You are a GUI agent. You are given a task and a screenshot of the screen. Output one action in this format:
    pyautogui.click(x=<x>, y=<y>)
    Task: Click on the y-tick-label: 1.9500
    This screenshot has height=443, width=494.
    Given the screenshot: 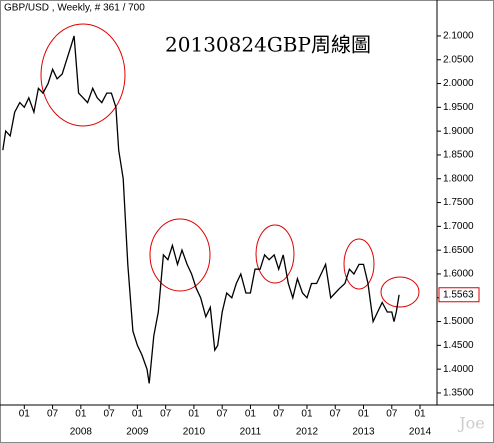 What is the action you would take?
    pyautogui.click(x=458, y=107)
    